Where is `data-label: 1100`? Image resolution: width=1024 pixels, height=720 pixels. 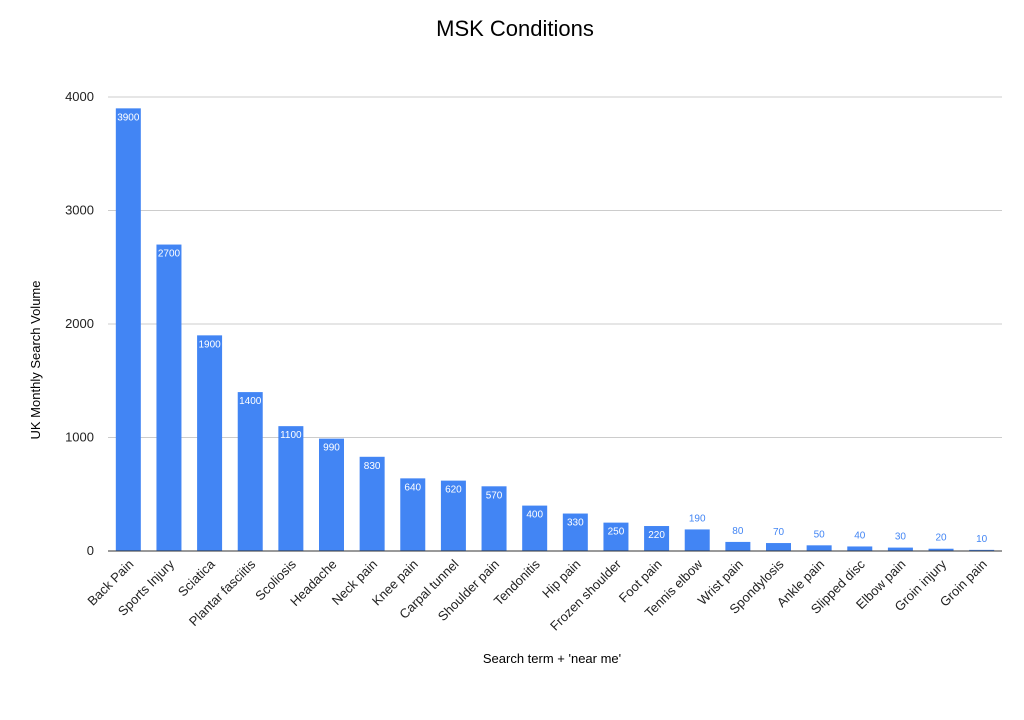
data-label: 1100 is located at coordinates (291, 435).